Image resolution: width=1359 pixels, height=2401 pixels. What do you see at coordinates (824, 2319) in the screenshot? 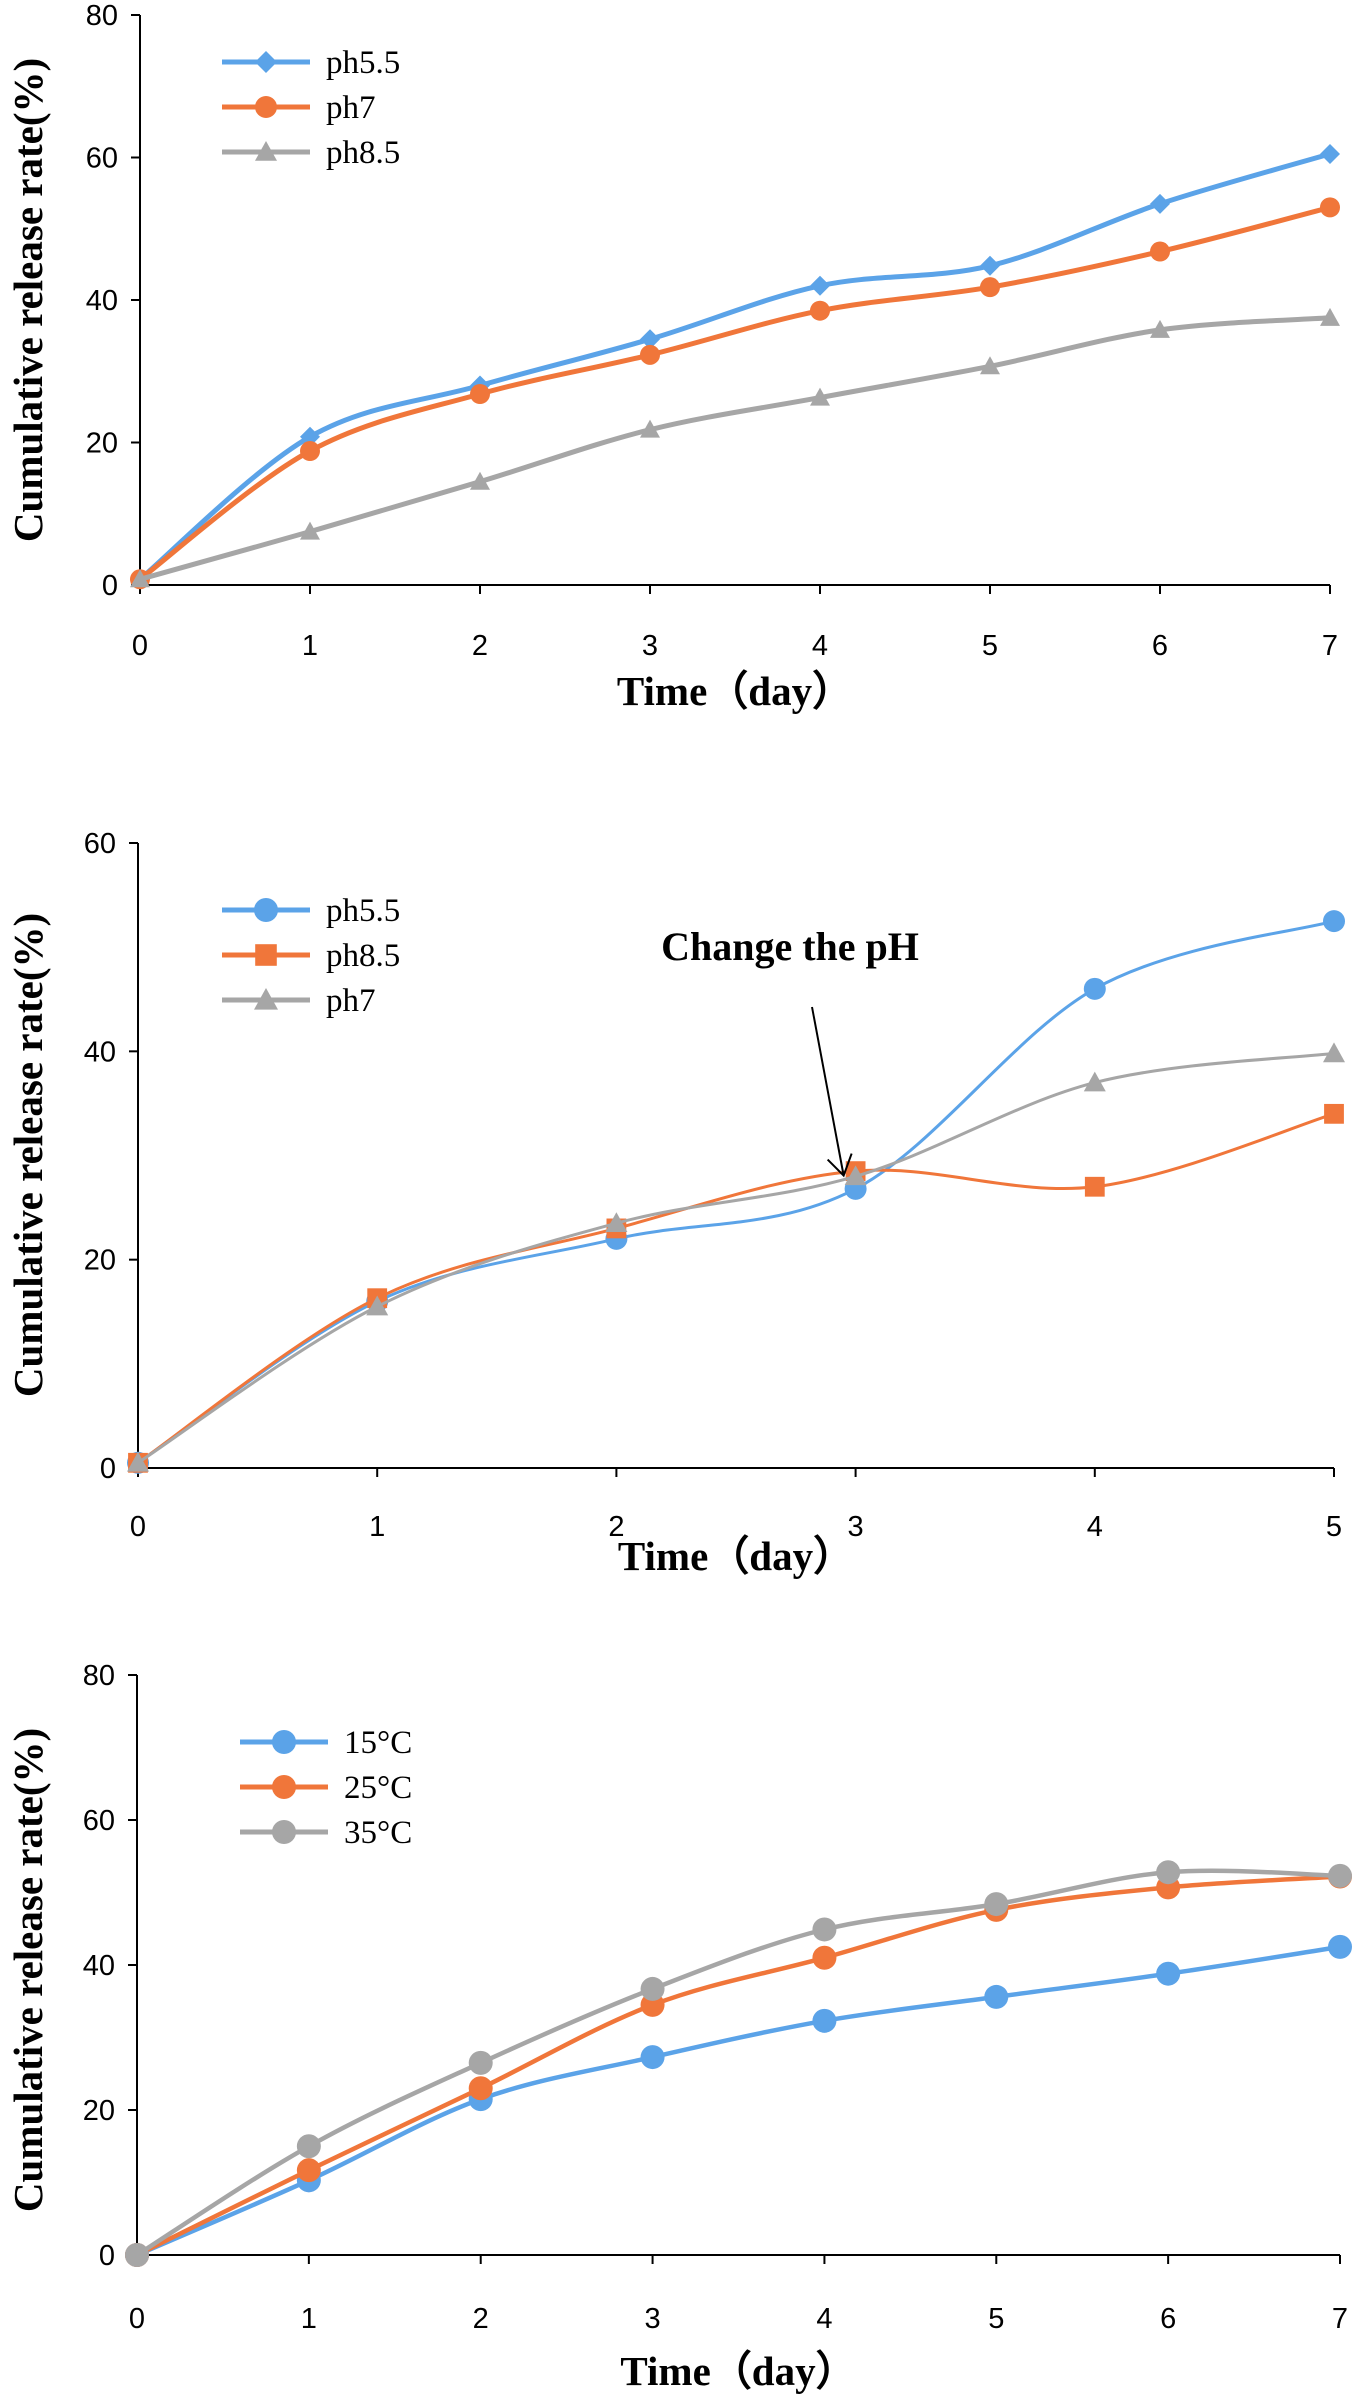
I see `x-tick-label: 4` at bounding box center [824, 2319].